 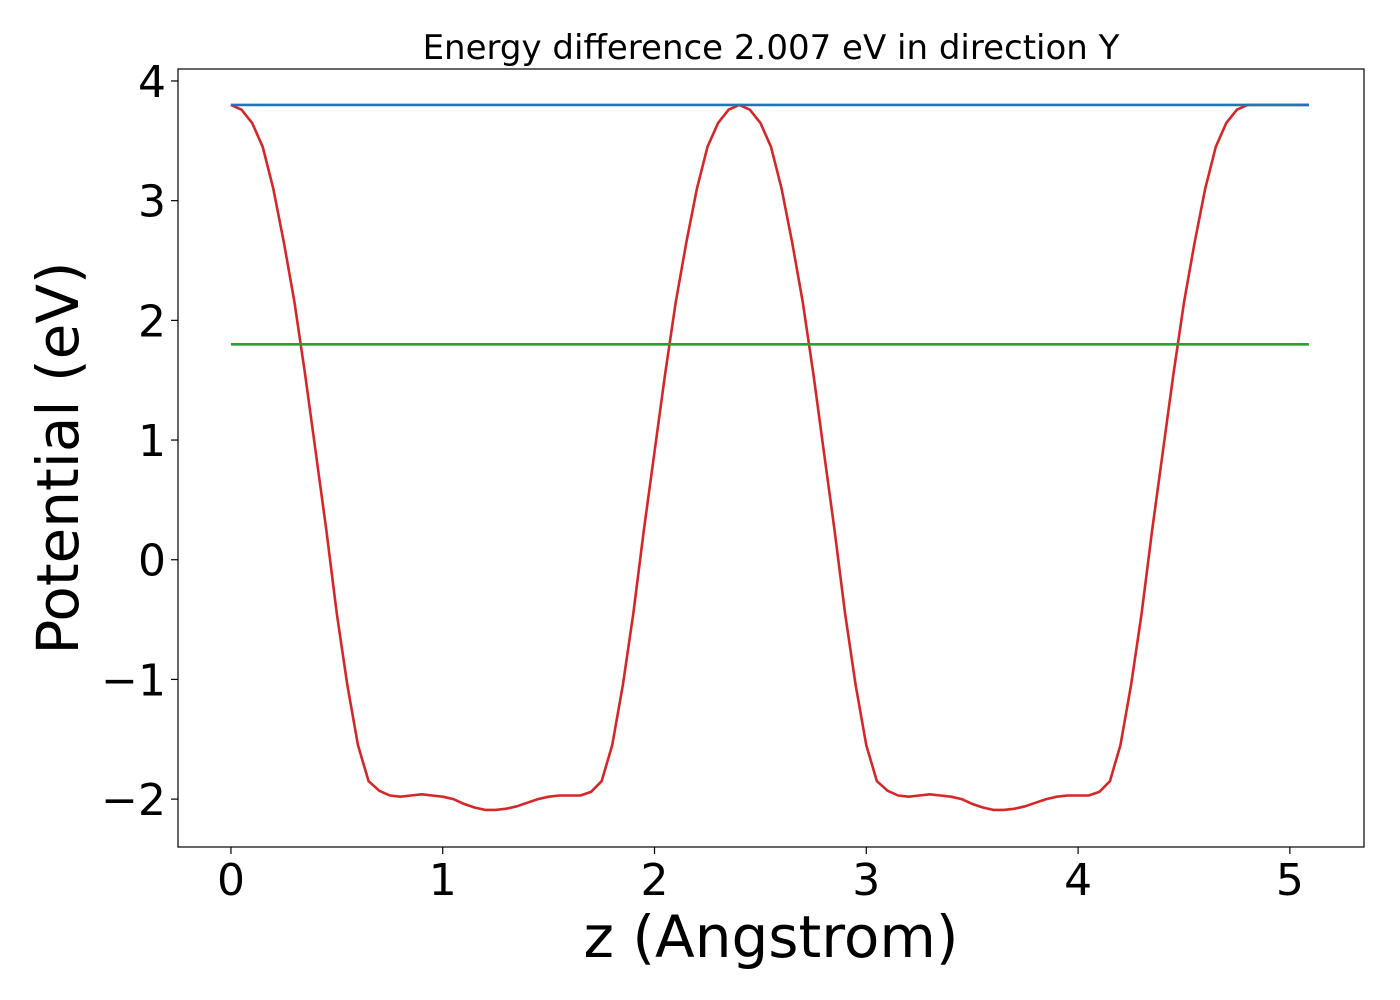 What do you see at coordinates (133, 800) in the screenshot?
I see `y-tick-label: −2` at bounding box center [133, 800].